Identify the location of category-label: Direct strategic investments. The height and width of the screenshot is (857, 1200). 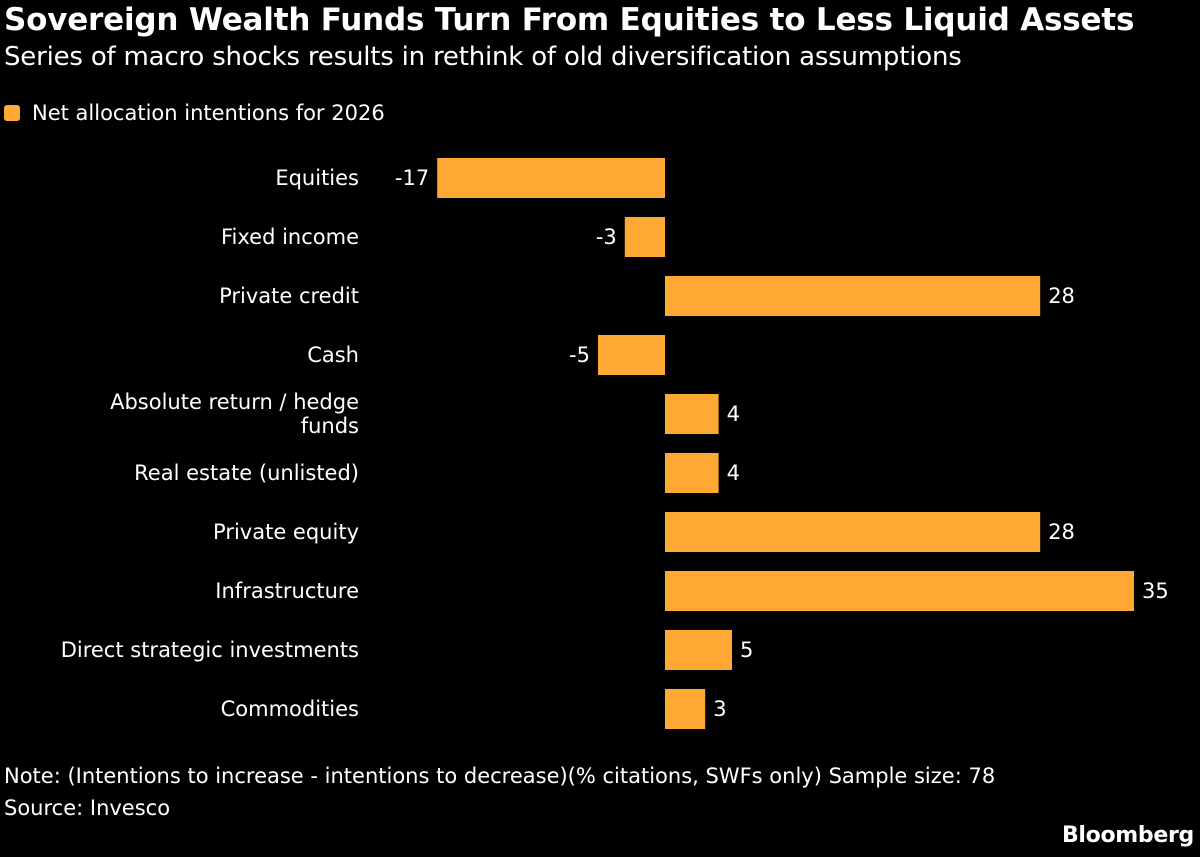
(210, 650).